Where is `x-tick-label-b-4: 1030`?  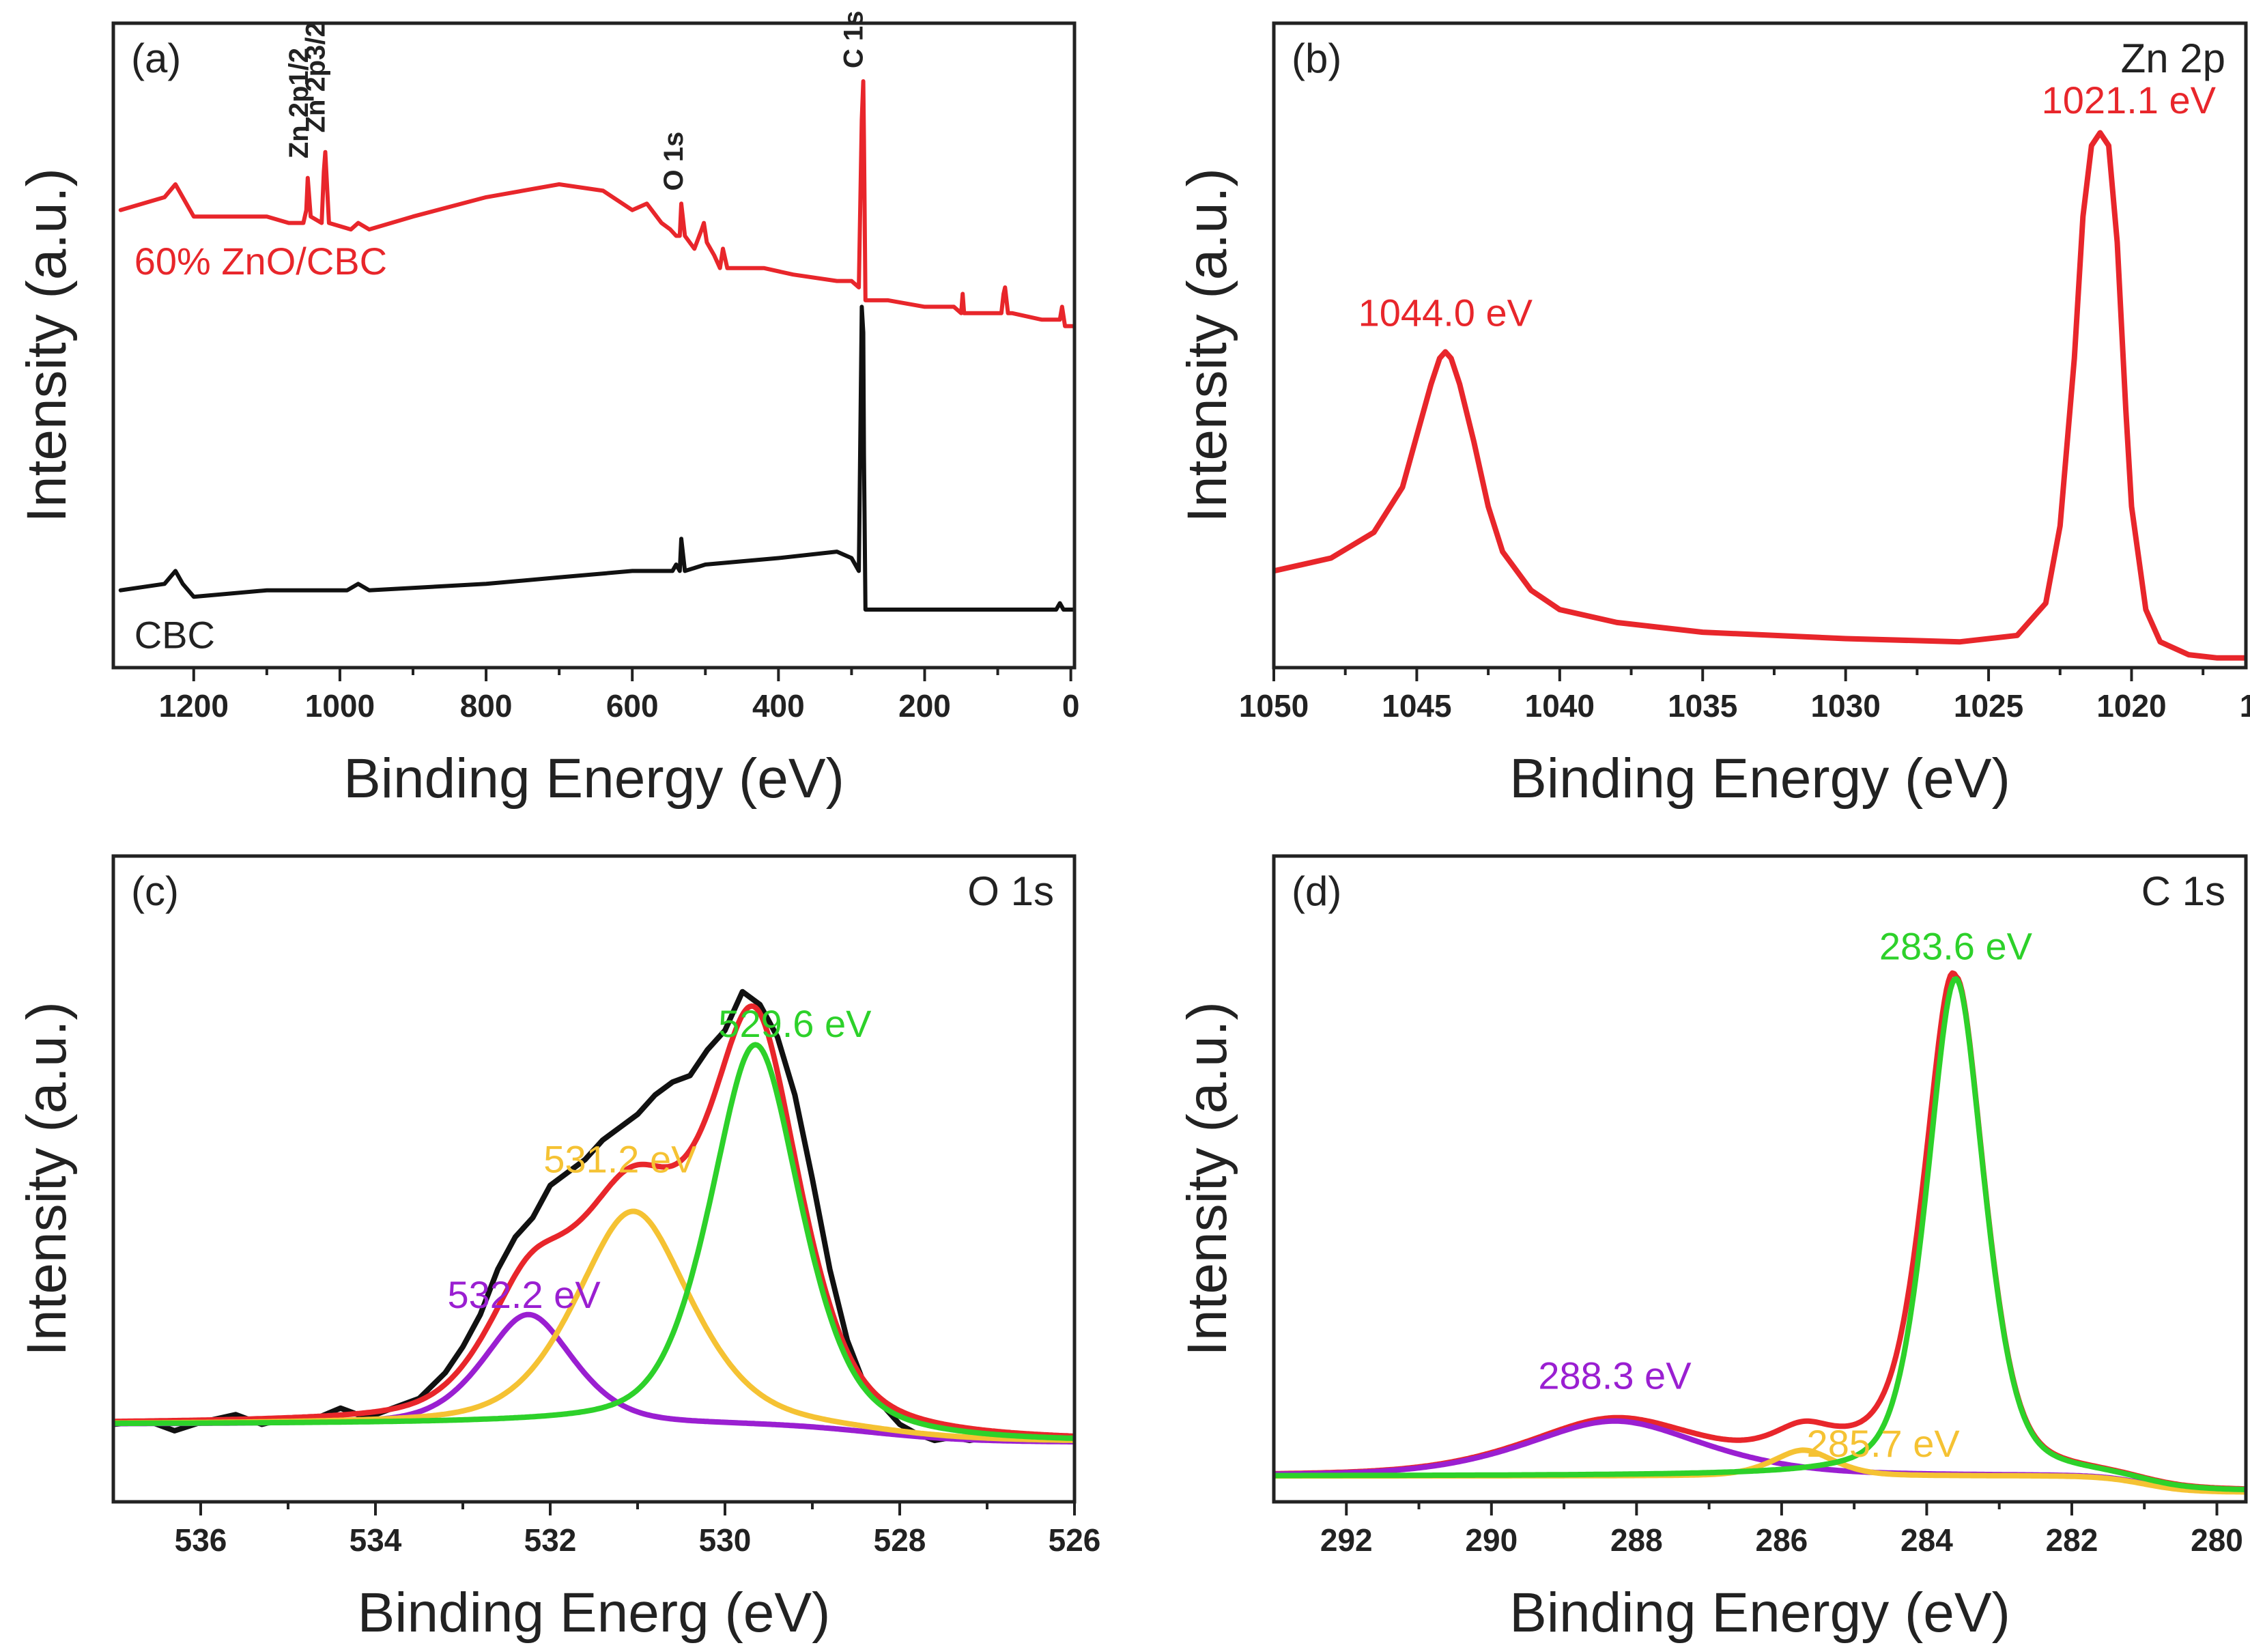
x-tick-label-b-4: 1030 is located at coordinates (1845, 706).